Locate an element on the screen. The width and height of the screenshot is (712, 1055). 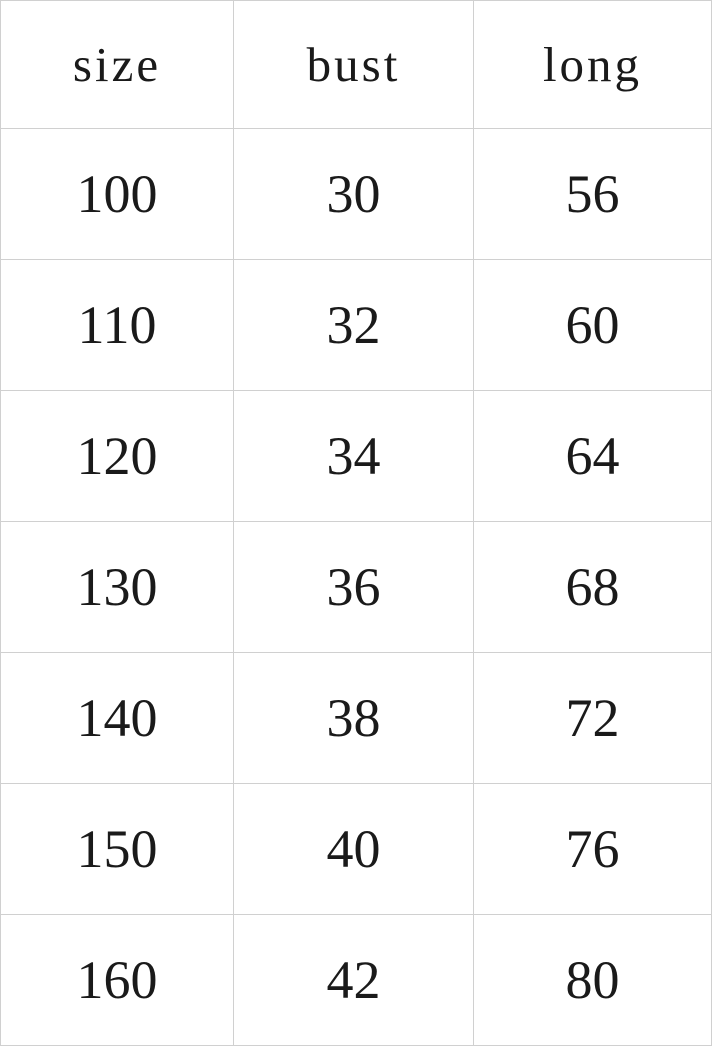
table-cell-bust: 38 is located at coordinates (353, 718).